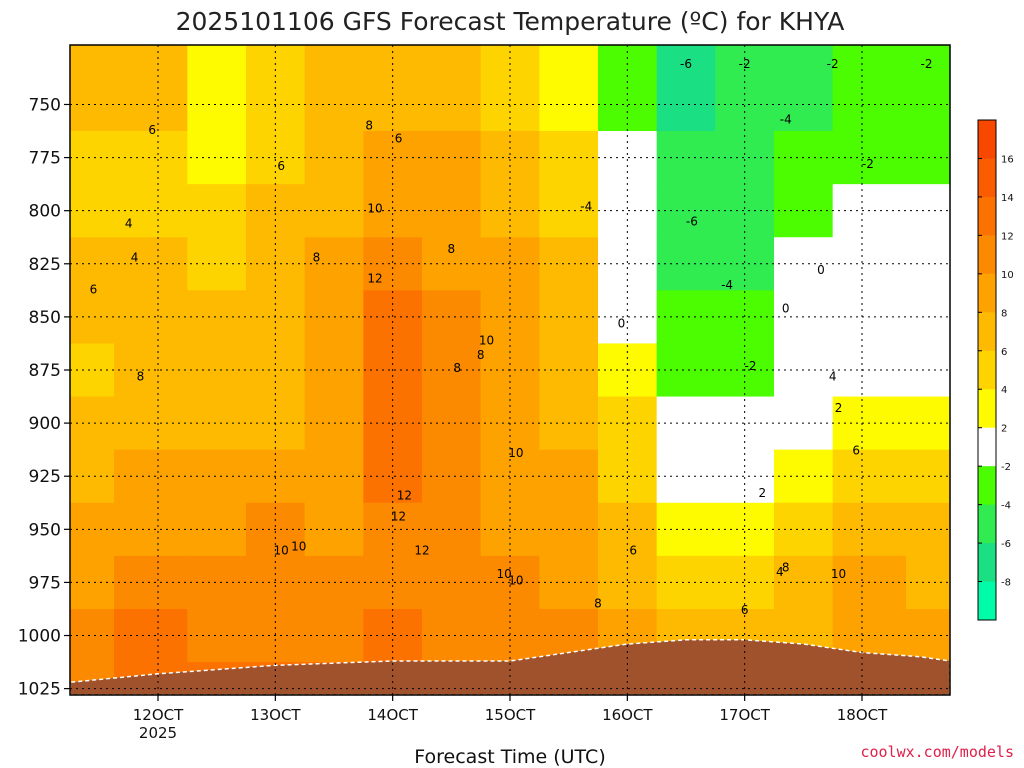 This screenshot has width=1024, height=768. Describe the element at coordinates (1006, 583) in the screenshot. I see `colorbar-label: -8` at that location.